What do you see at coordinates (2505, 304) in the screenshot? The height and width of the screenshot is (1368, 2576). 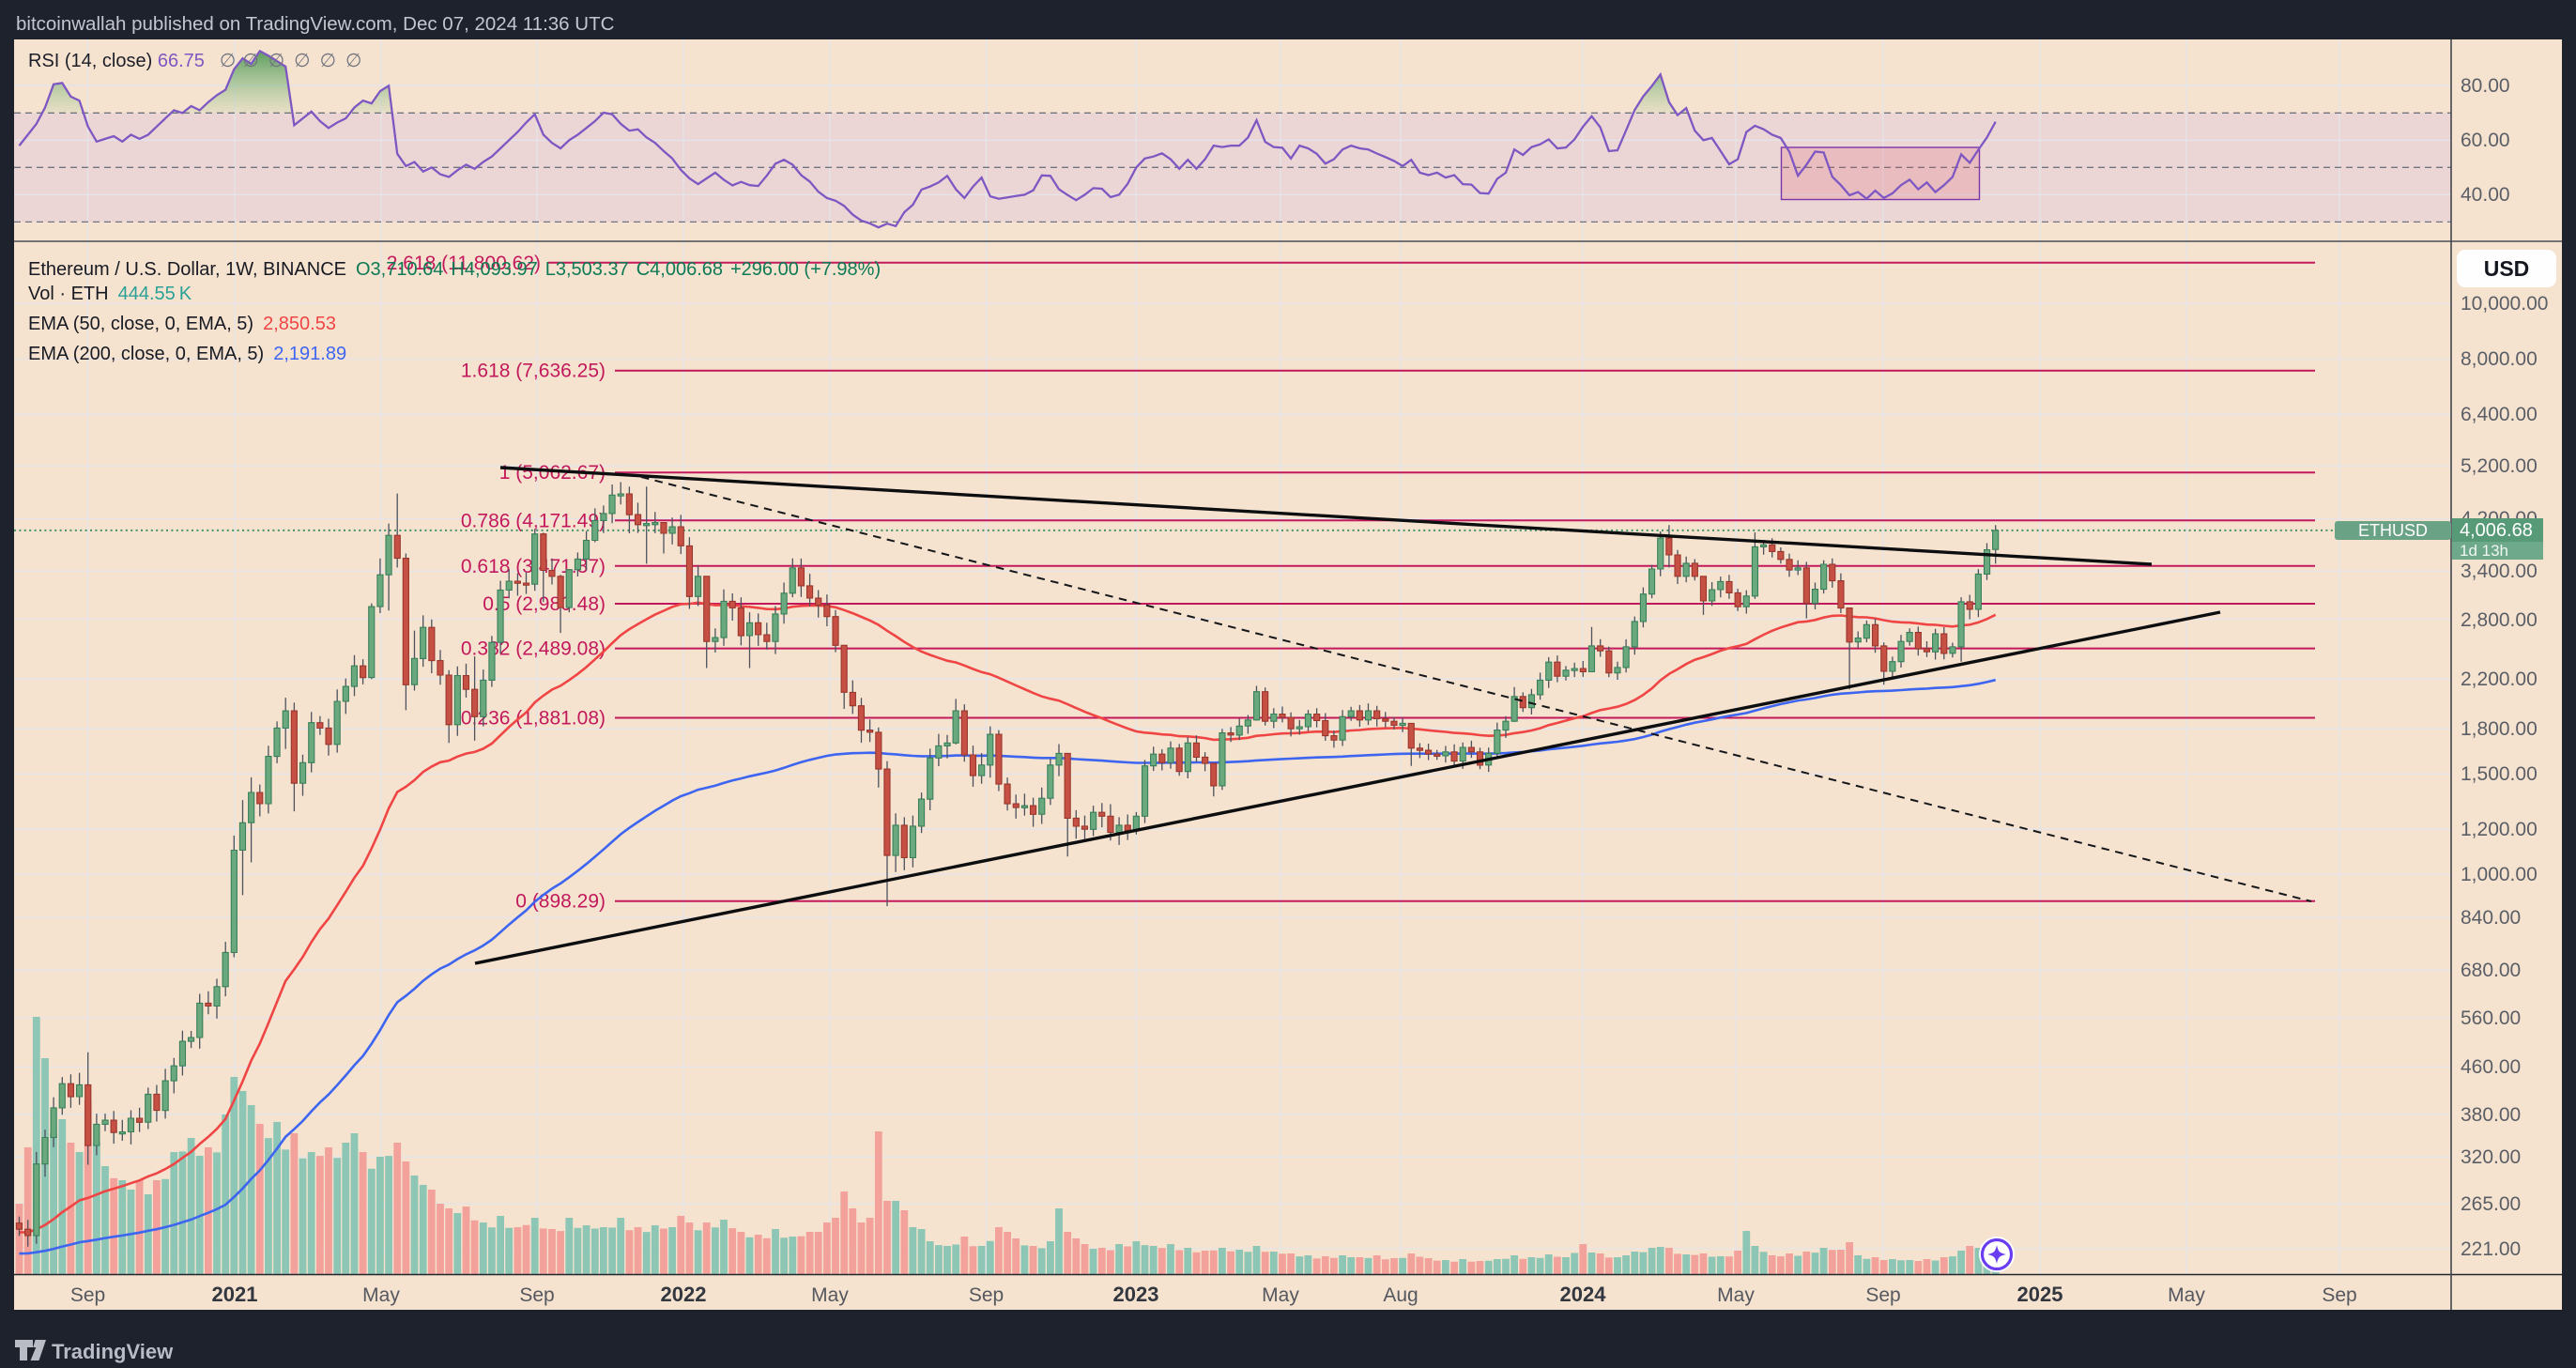 I see `svg-text: 10,000.00` at bounding box center [2505, 304].